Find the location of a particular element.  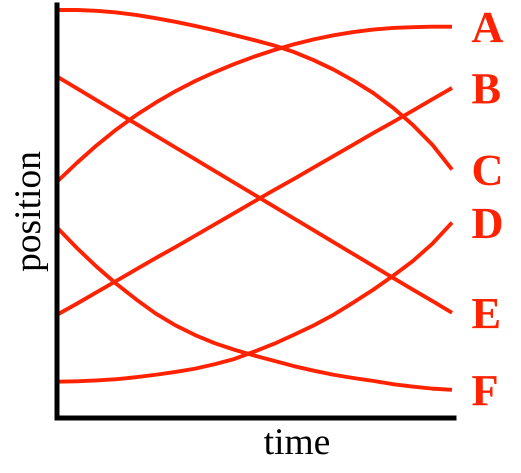

y-axis-title: position is located at coordinates (31, 212).